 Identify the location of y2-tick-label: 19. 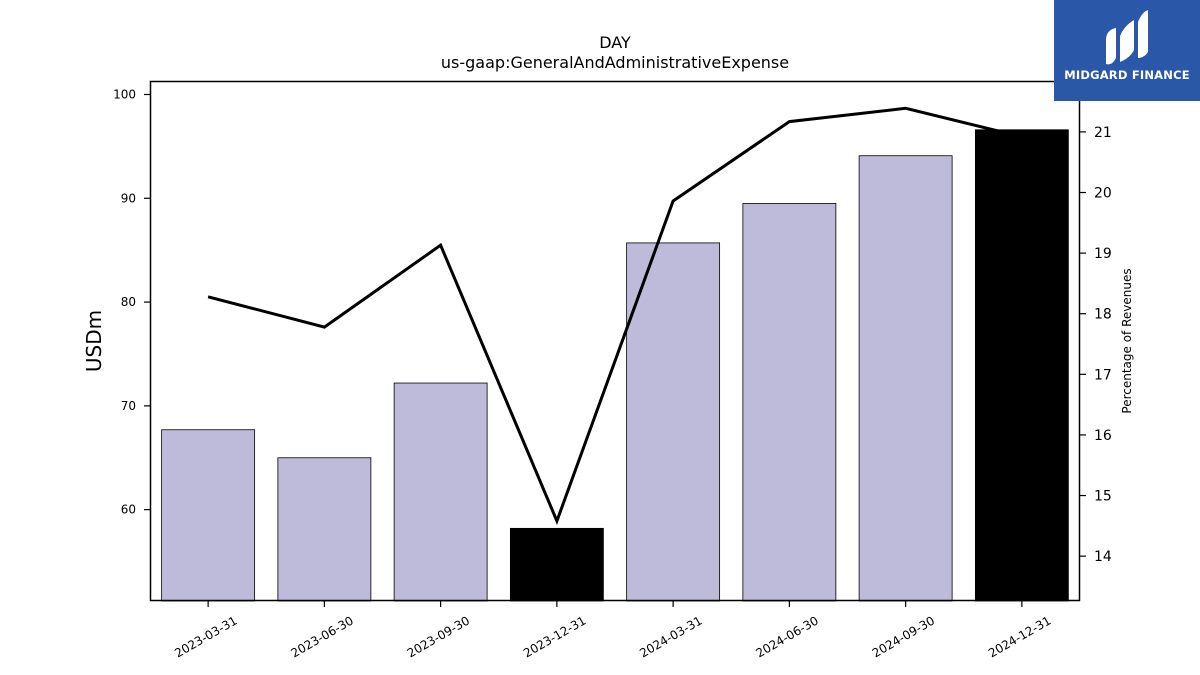
(1103, 254).